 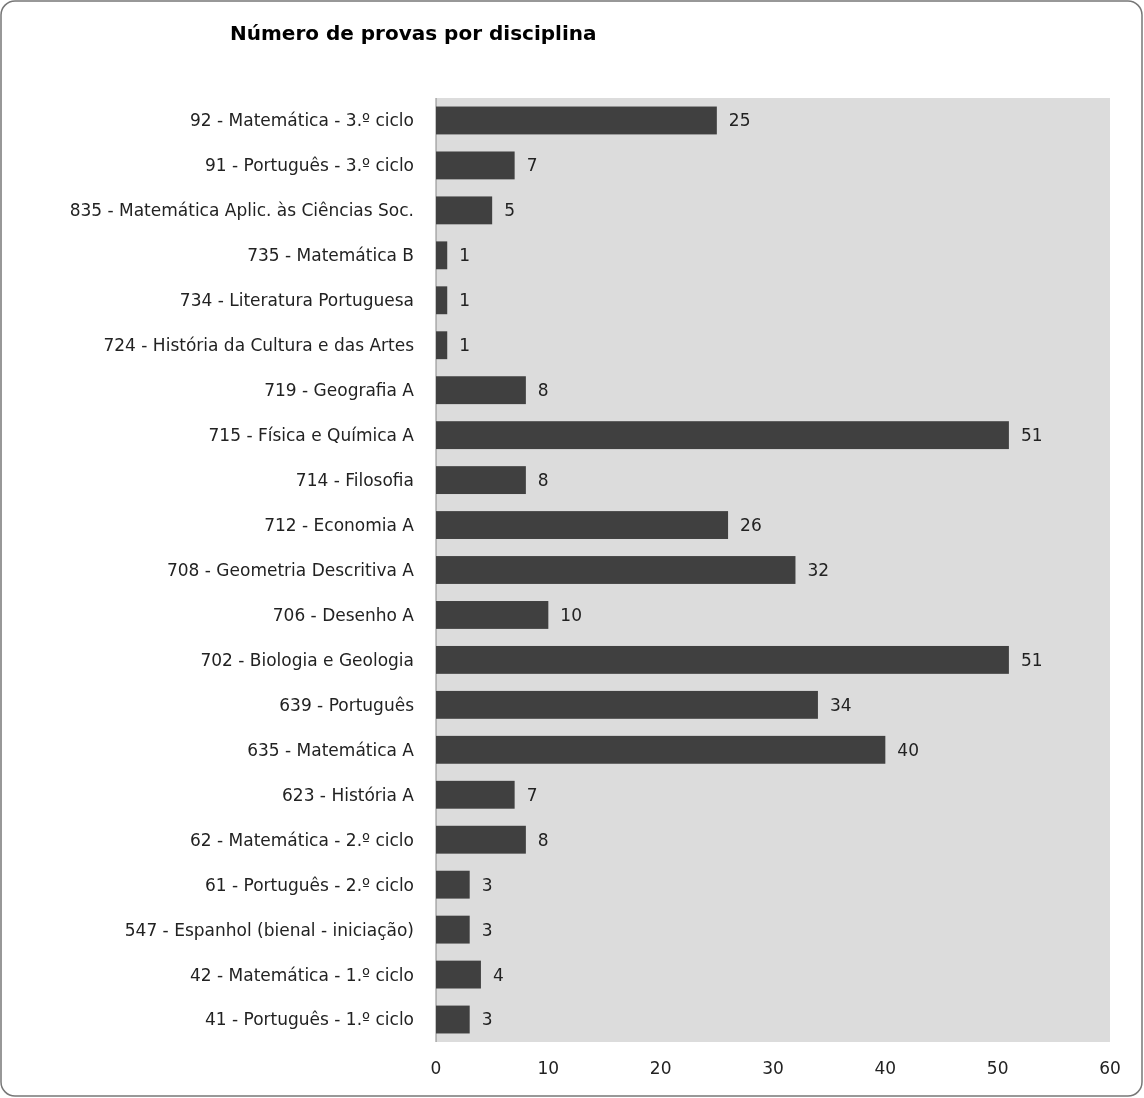 What do you see at coordinates (436, 1068) in the screenshot?
I see `x-tick-label: 0` at bounding box center [436, 1068].